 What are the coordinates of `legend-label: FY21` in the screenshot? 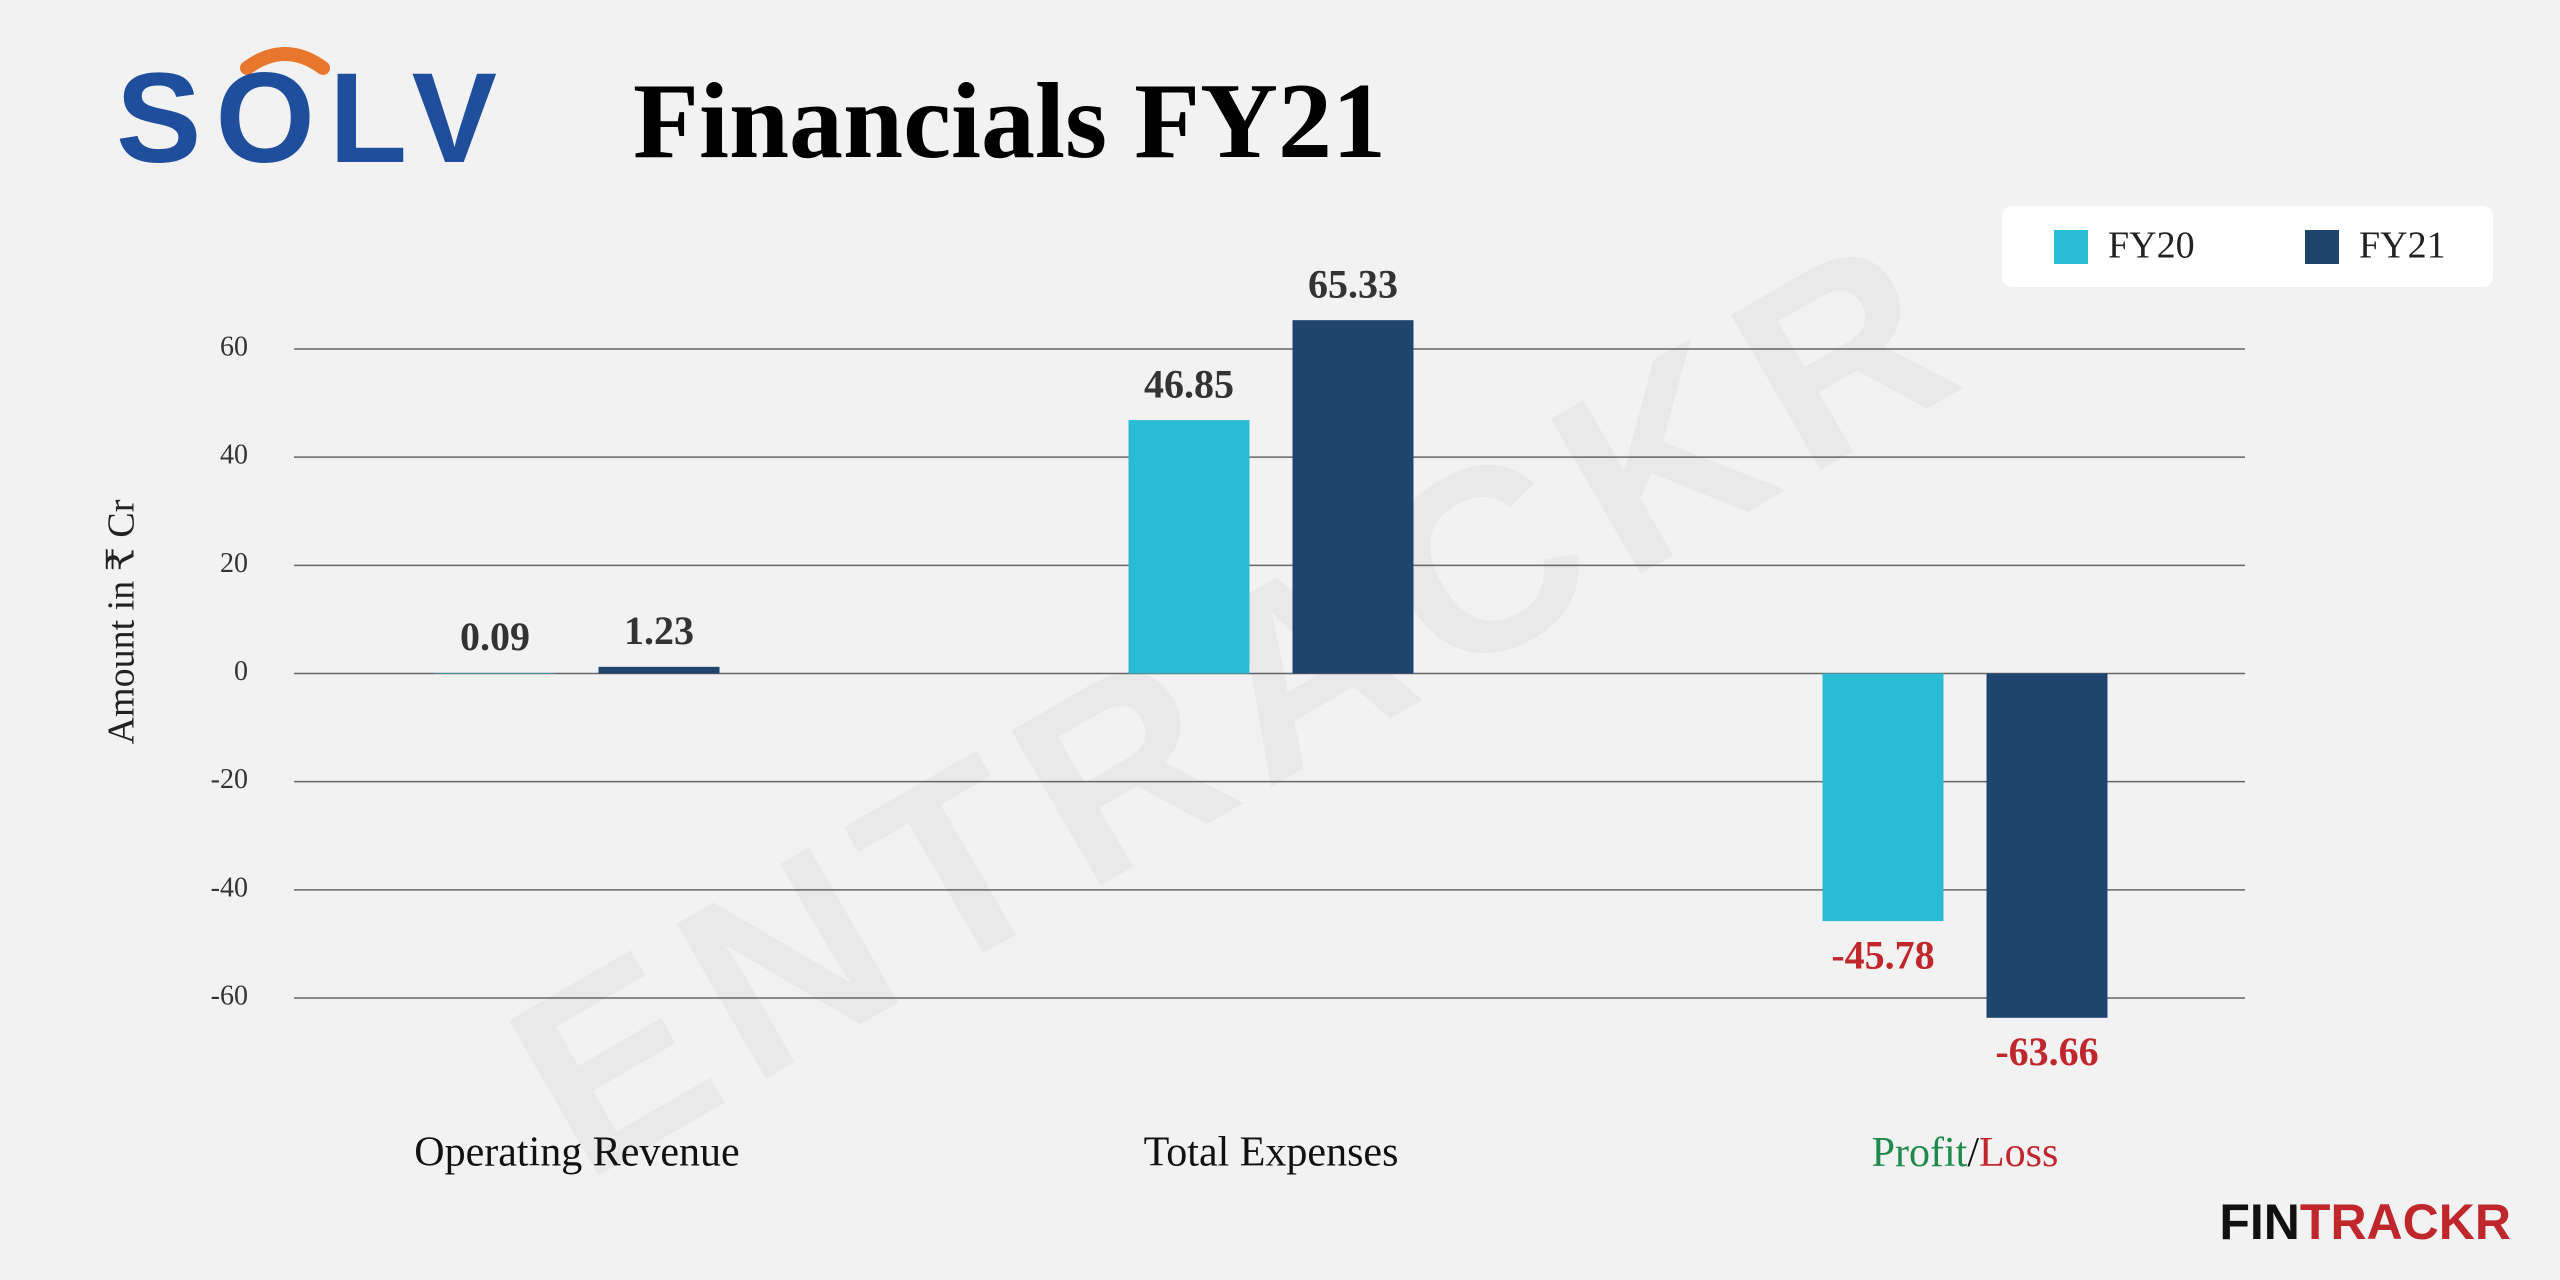 It's located at (2402, 246).